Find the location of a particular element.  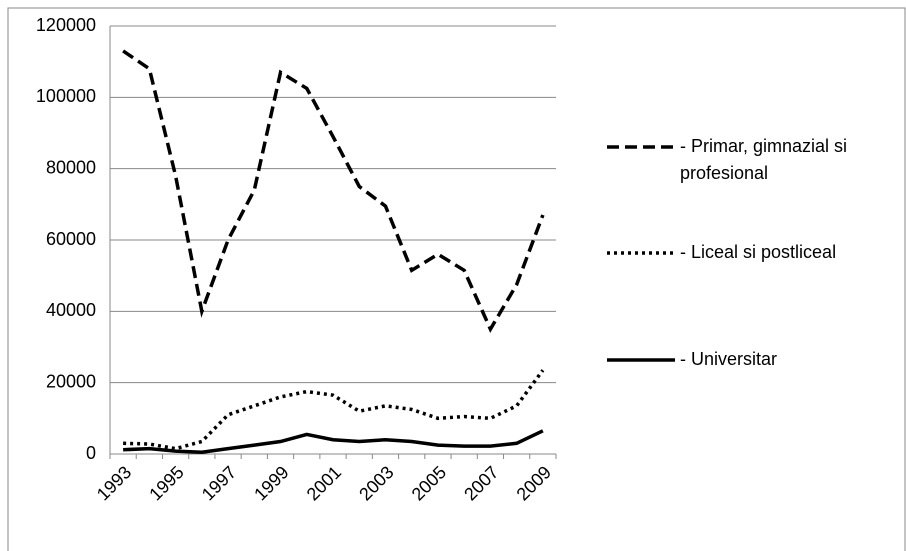

x-tick-label: 2009 is located at coordinates (534, 483).